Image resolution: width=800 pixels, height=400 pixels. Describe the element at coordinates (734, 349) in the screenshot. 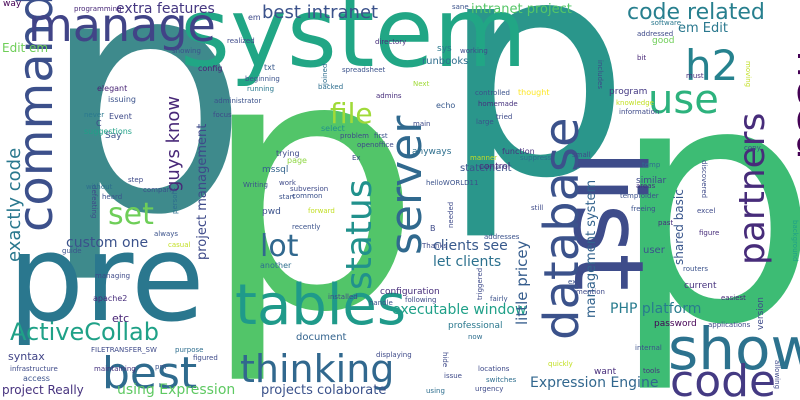

I see `cloud-word: show` at that location.